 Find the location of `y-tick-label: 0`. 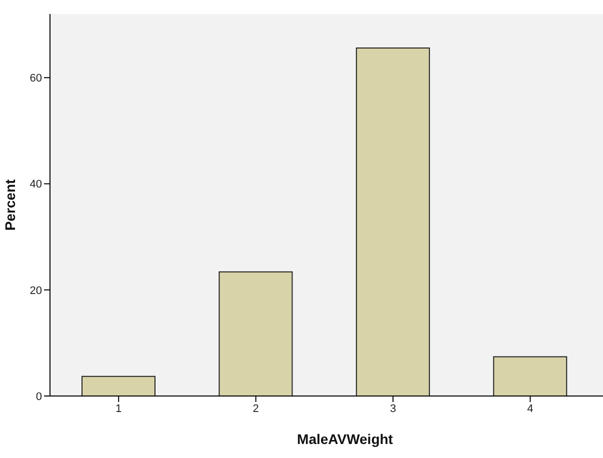

y-tick-label: 0 is located at coordinates (39, 396).